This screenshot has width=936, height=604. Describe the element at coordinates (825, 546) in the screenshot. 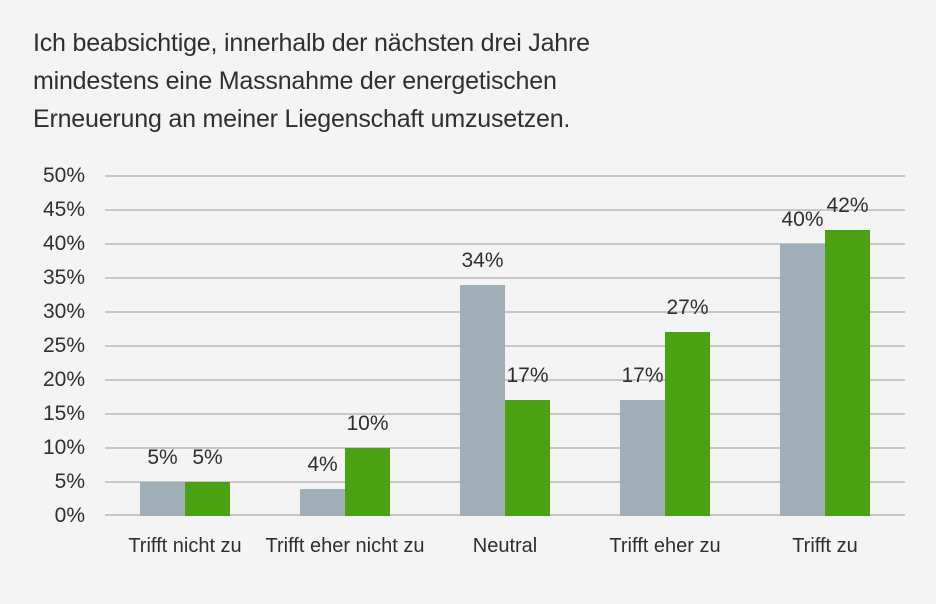

I see `x-category-label: Trifft zu` at that location.